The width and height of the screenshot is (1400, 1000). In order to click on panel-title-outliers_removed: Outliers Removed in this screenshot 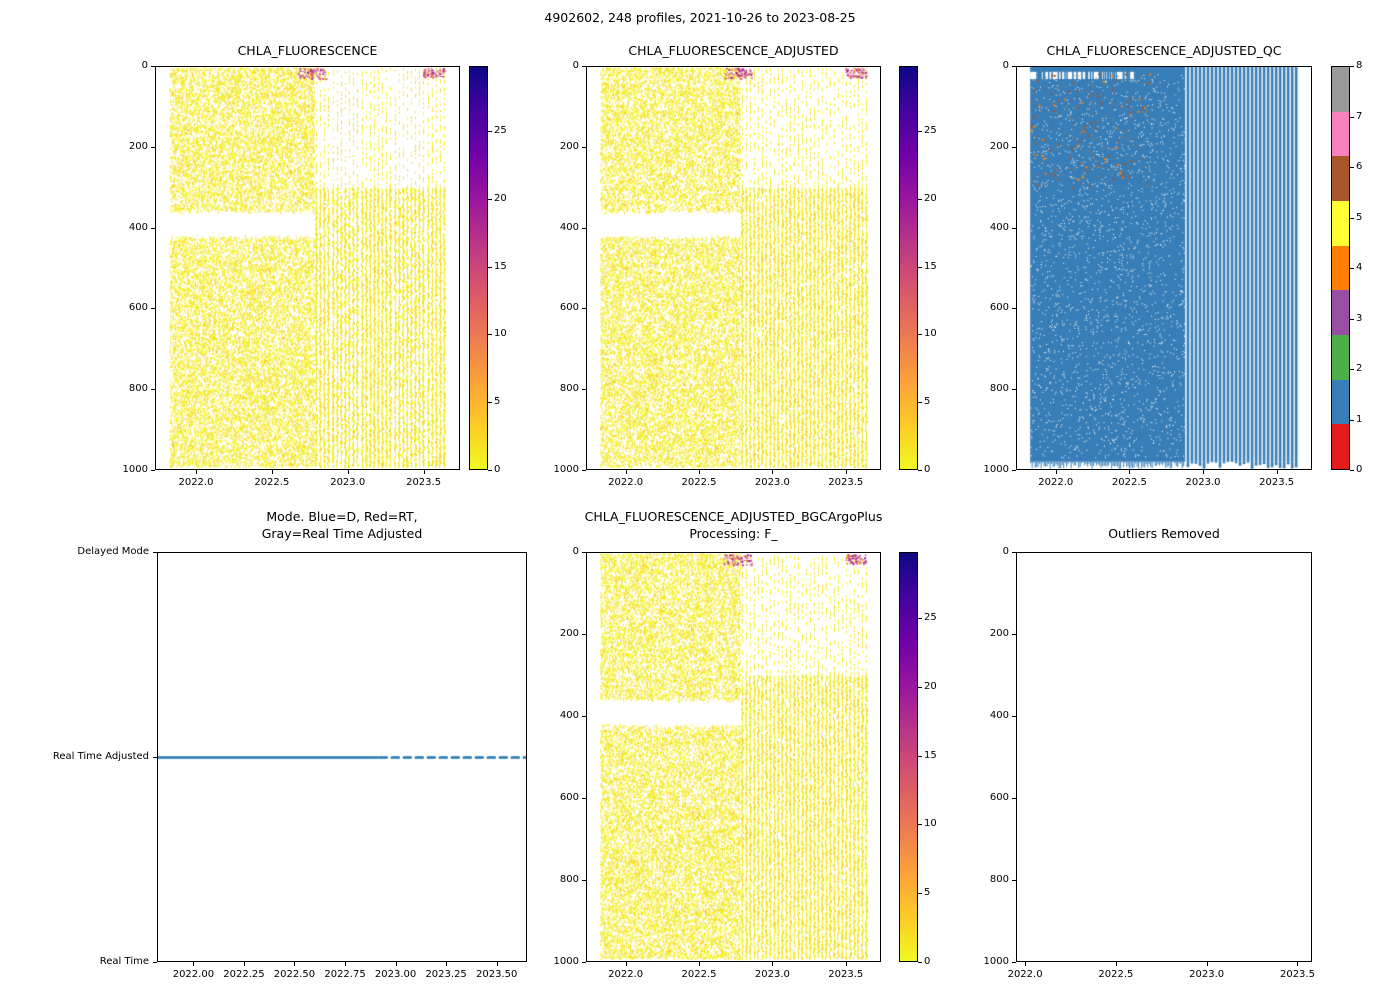, I will do `click(1163, 533)`.